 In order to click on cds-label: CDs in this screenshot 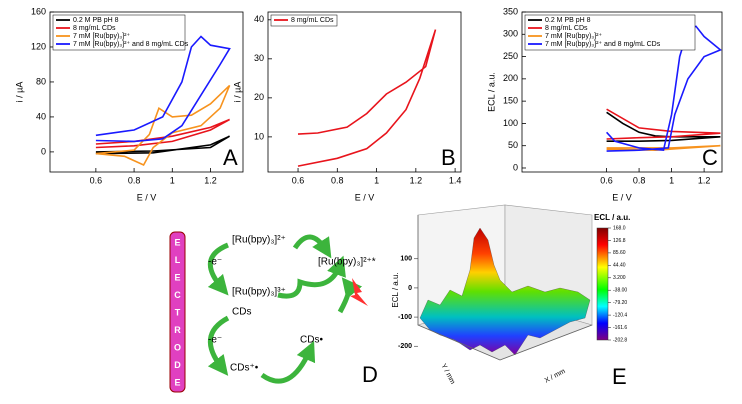, I will do `click(241, 312)`.